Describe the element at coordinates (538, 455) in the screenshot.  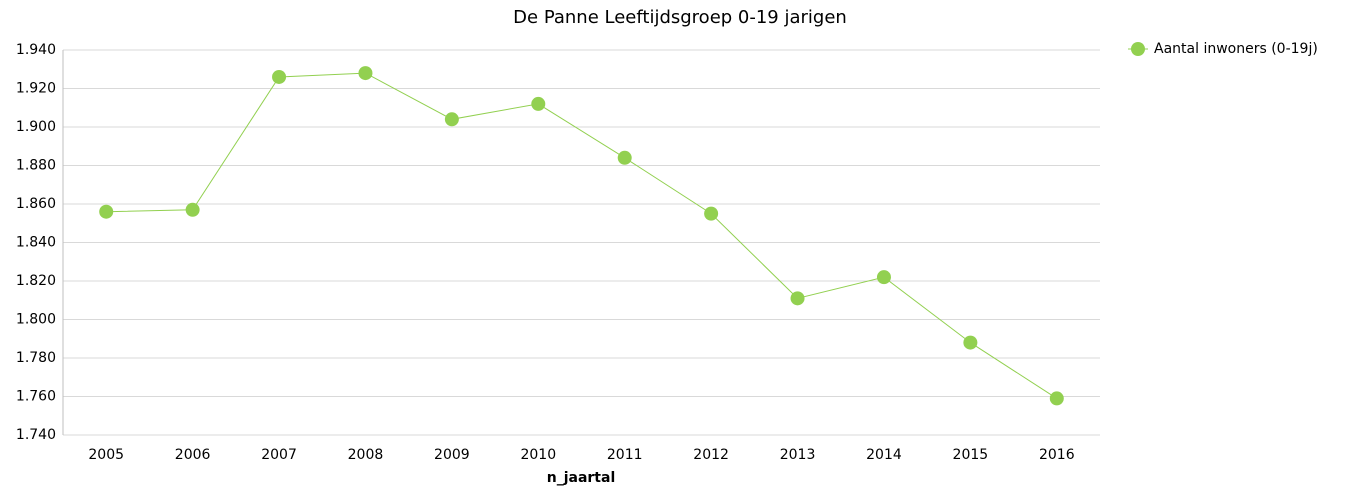
I see `x-tick-label: 2010` at that location.